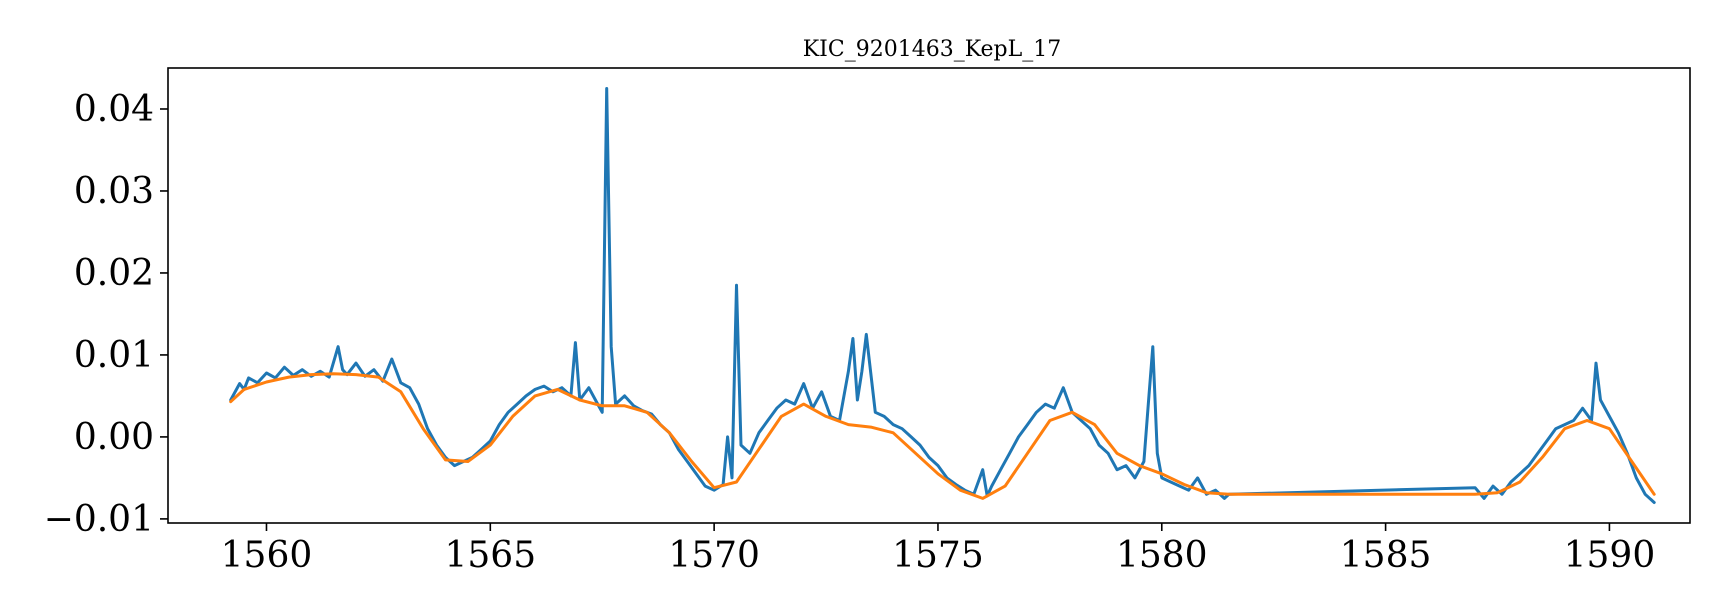  I want to click on chart-title: KIC_9201463_KepL_17, so click(932, 49).